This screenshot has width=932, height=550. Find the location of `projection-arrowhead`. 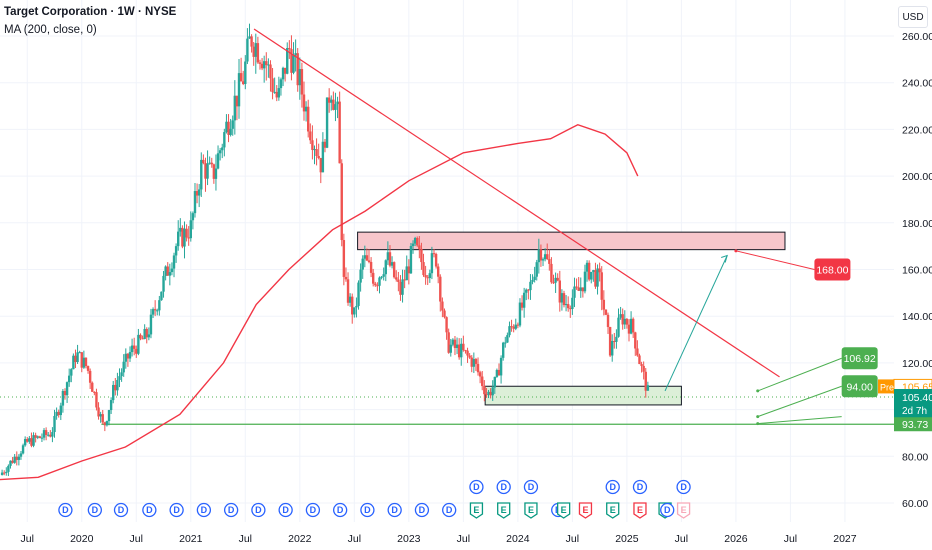

projection-arrowhead is located at coordinates (724, 258).